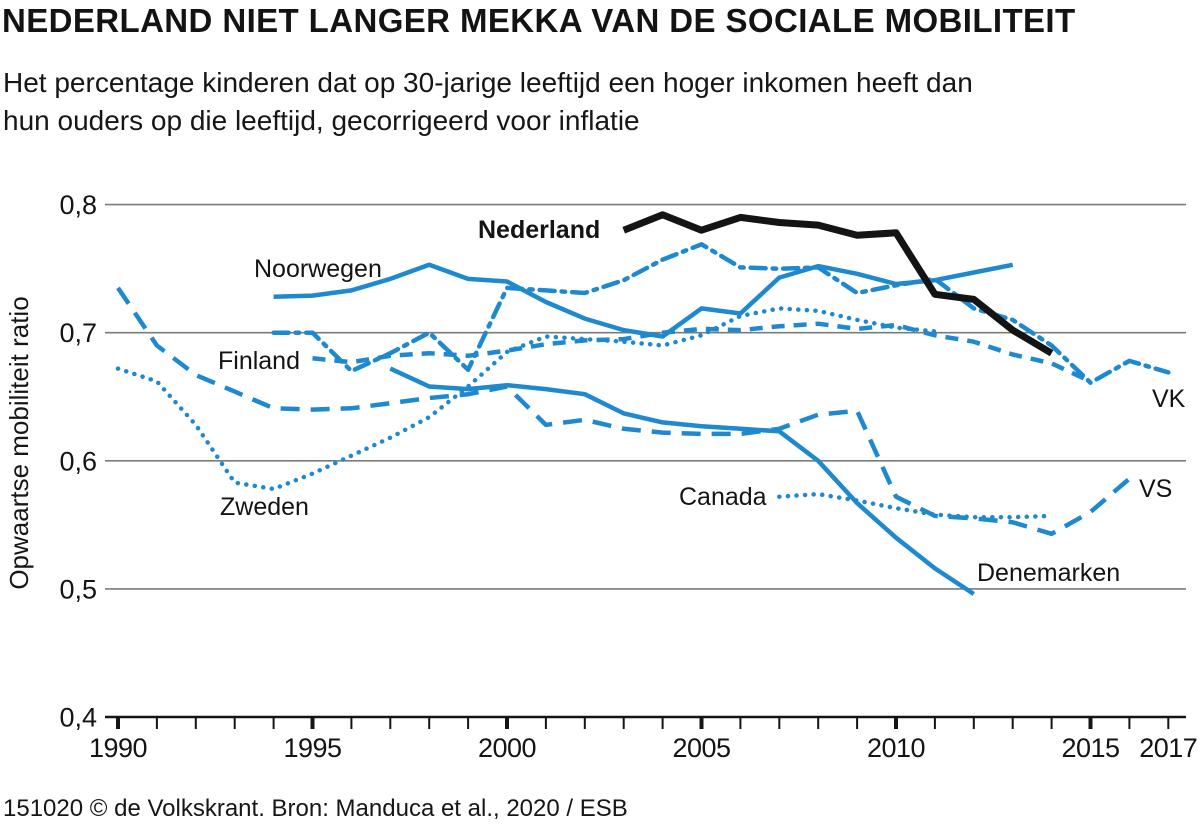 The image size is (1200, 827). I want to click on series-label-nederland: Nederland, so click(539, 230).